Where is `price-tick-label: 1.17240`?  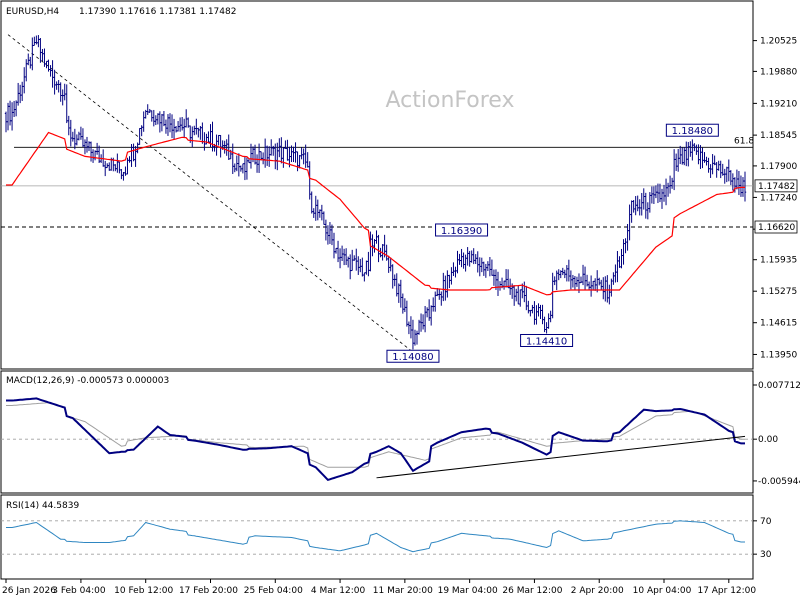 price-tick-label: 1.17240 is located at coordinates (778, 198).